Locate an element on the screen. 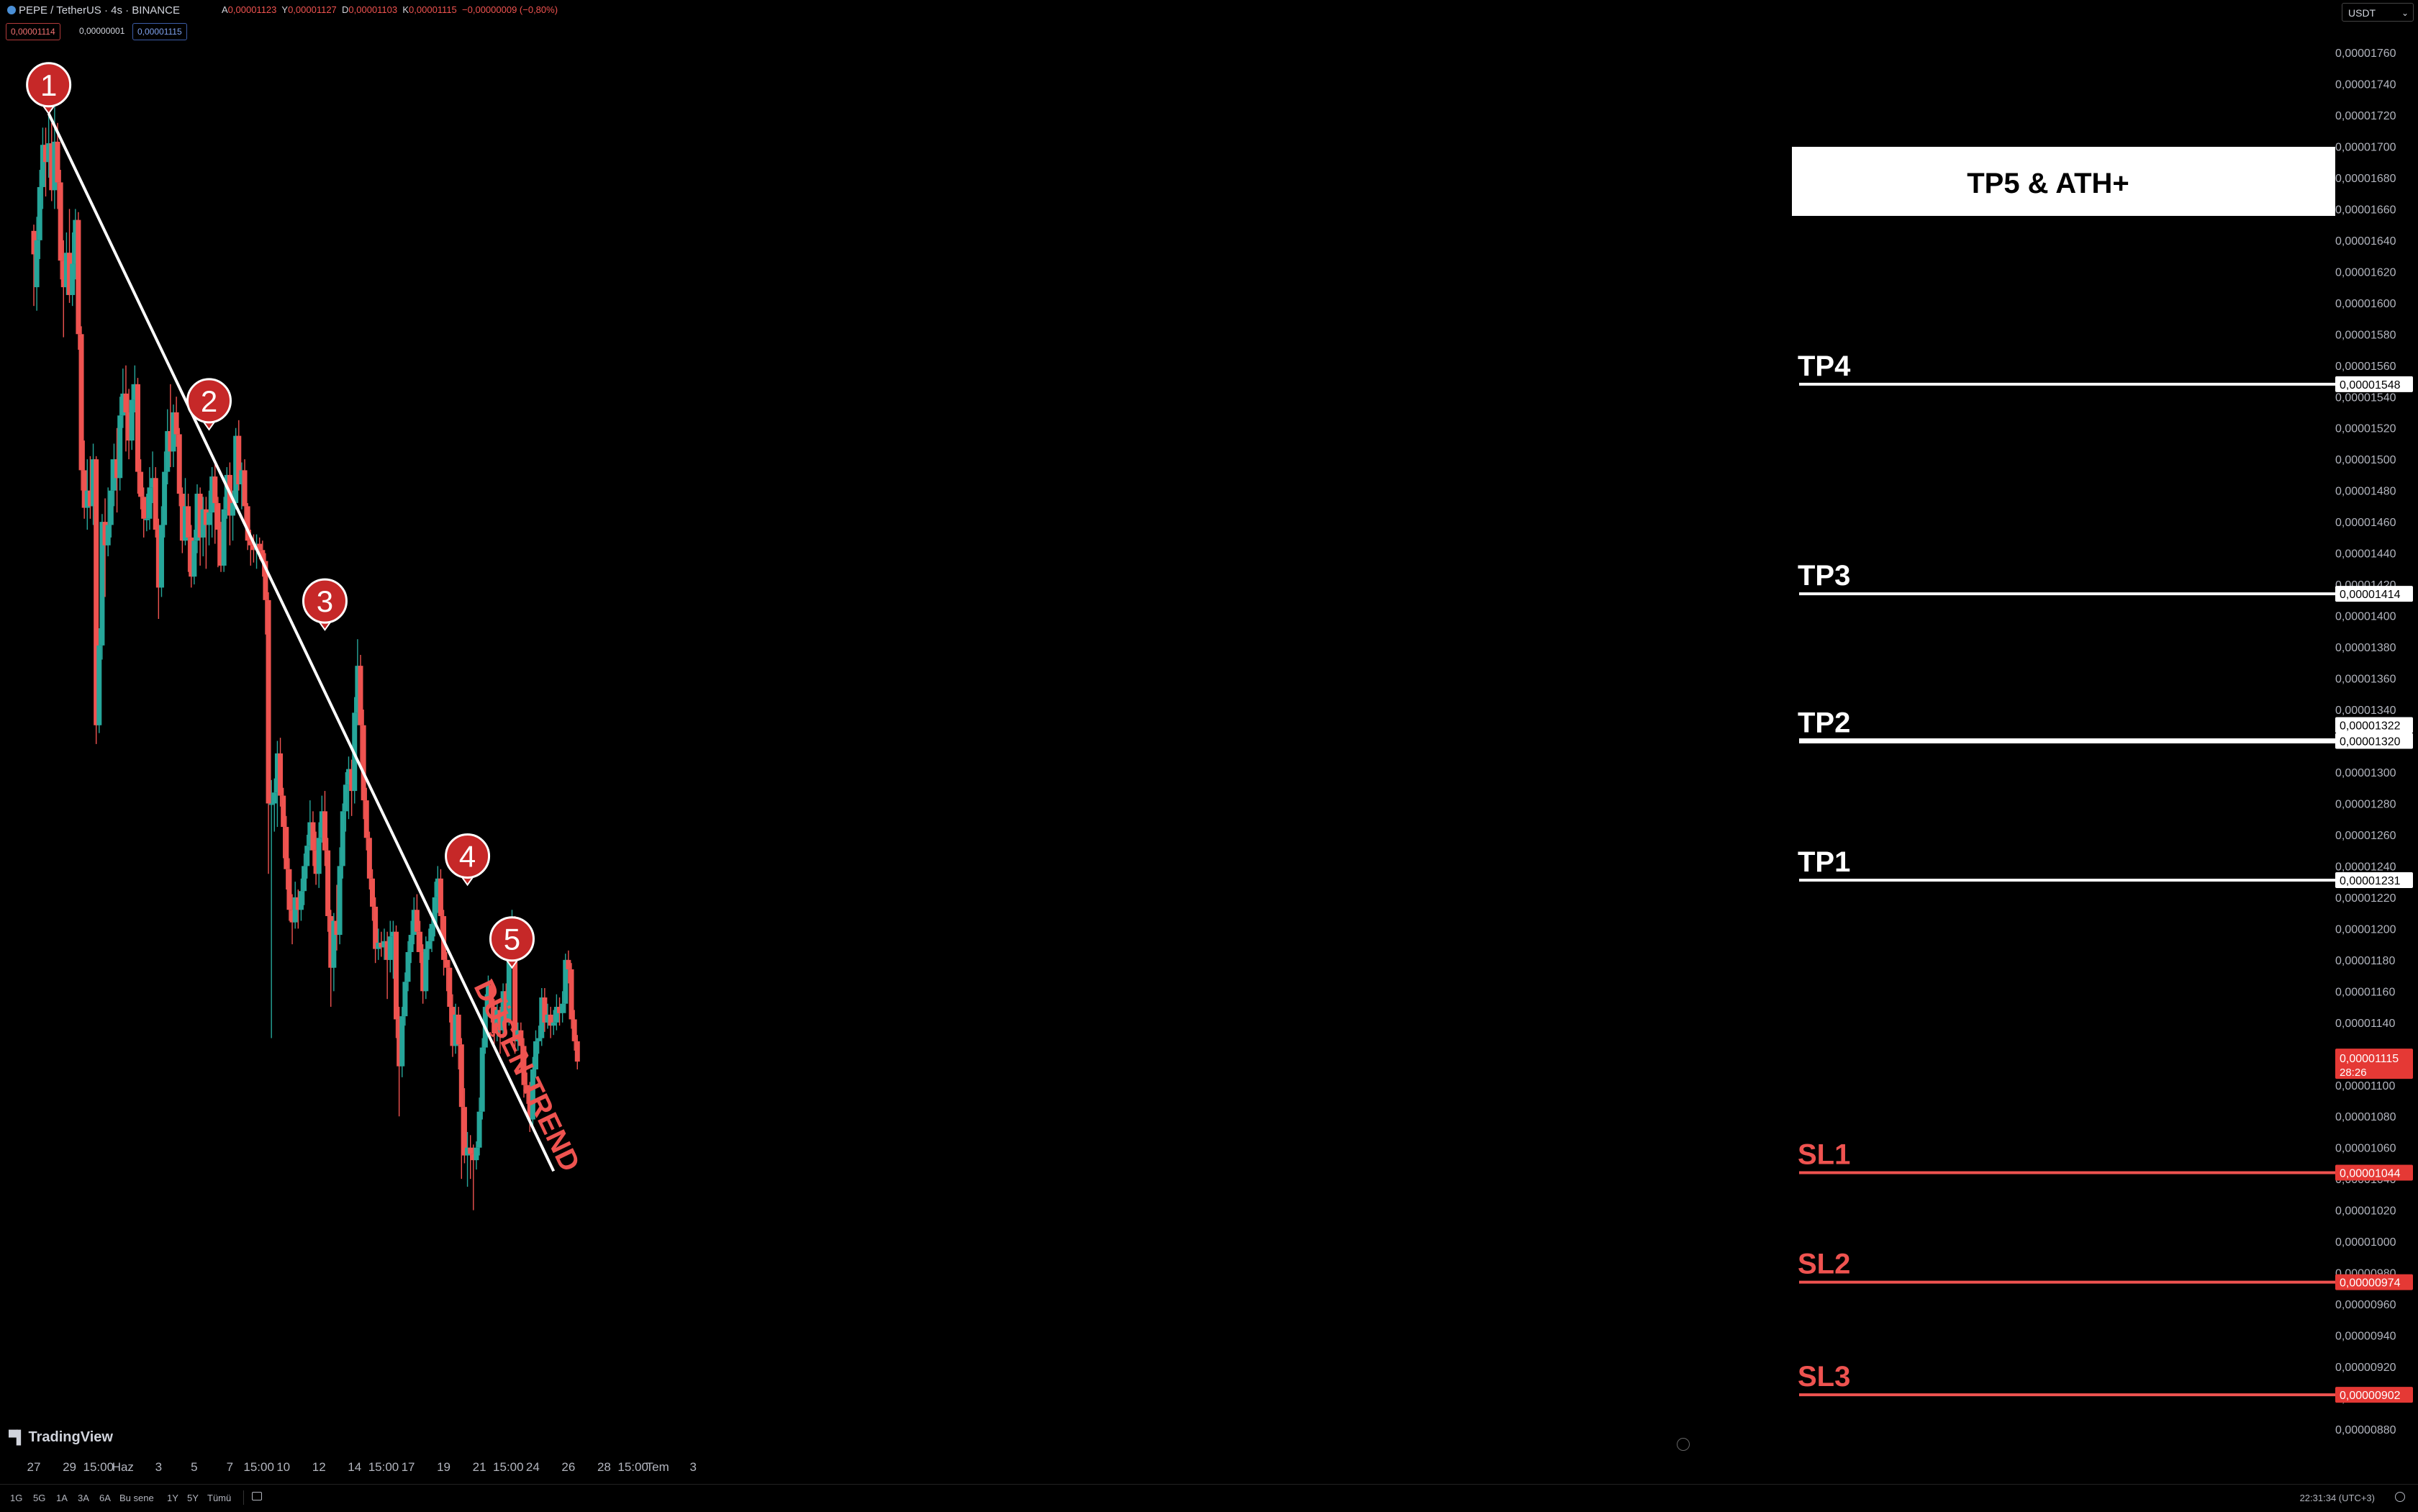 Image resolution: width=2418 pixels, height=1512 pixels. time-tick-label: Haz is located at coordinates (123, 1467).